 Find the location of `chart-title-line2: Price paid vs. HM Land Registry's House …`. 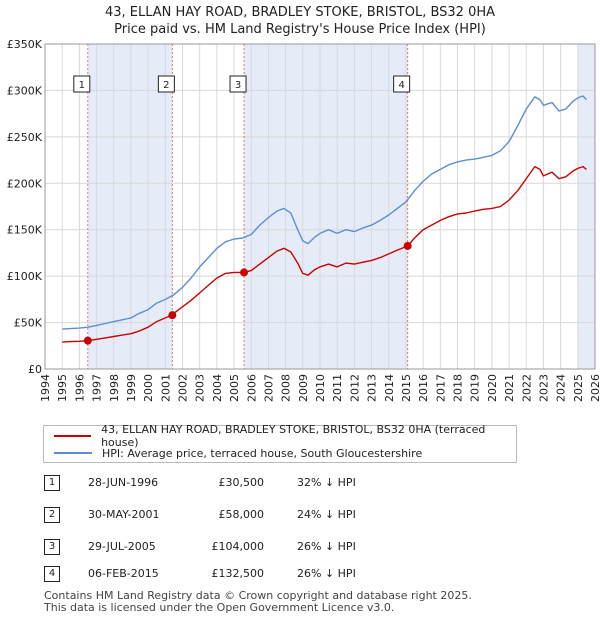

chart-title-line2: Price paid vs. HM Land Registry's House … is located at coordinates (300, 29).